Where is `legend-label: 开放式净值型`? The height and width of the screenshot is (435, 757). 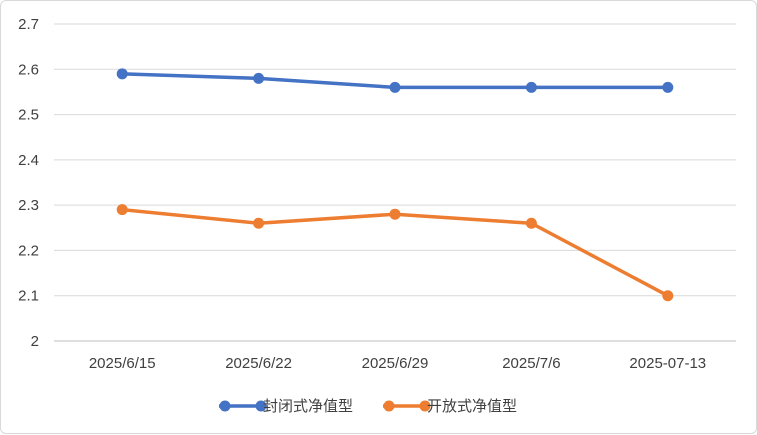
legend-label: 开放式净值型 is located at coordinates (472, 406).